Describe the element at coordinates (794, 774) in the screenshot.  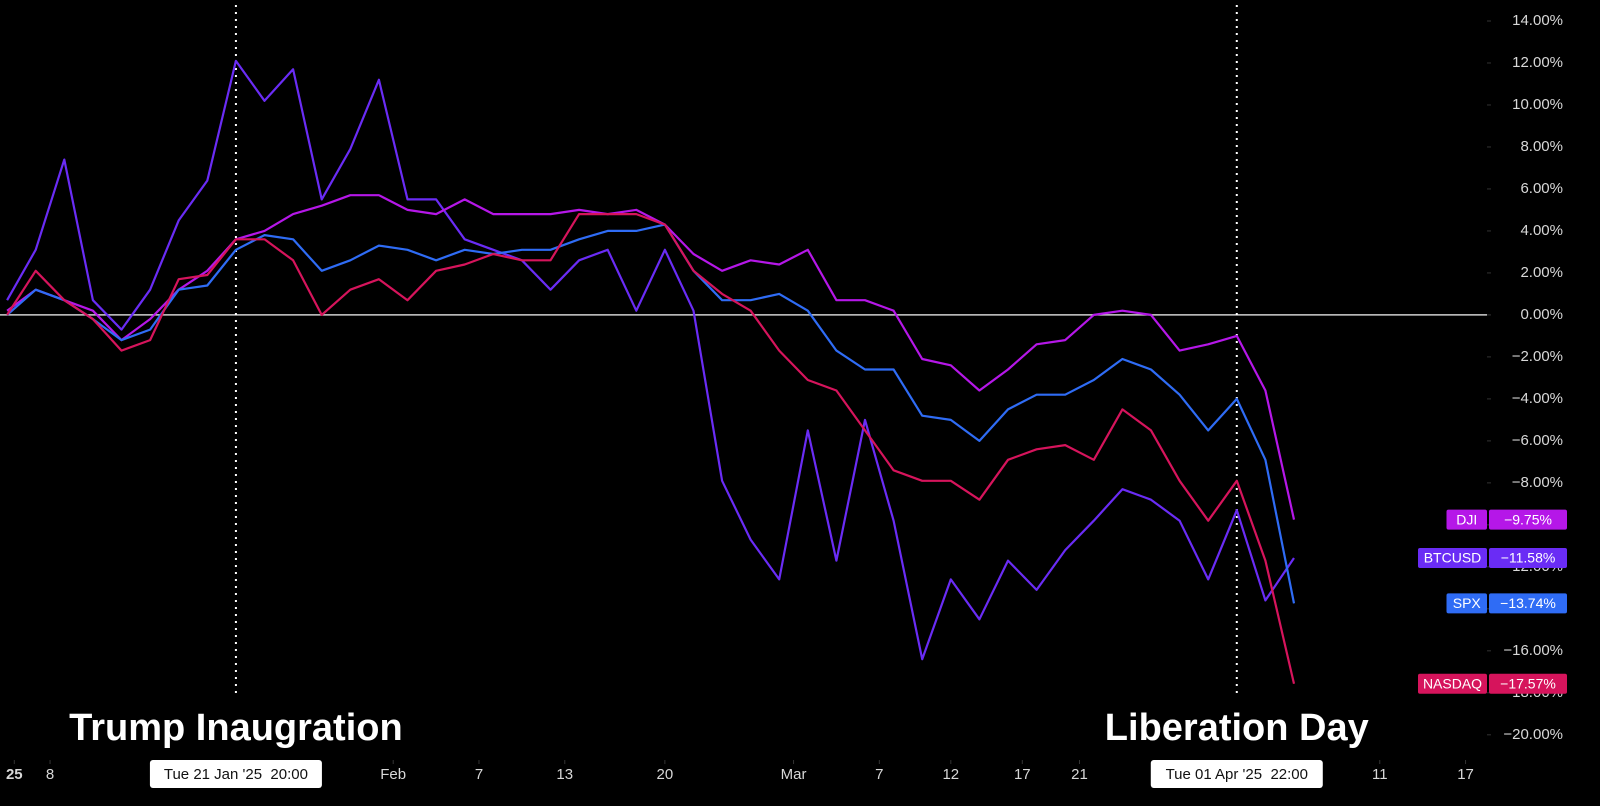
I see `x-tick-label: Mar` at that location.